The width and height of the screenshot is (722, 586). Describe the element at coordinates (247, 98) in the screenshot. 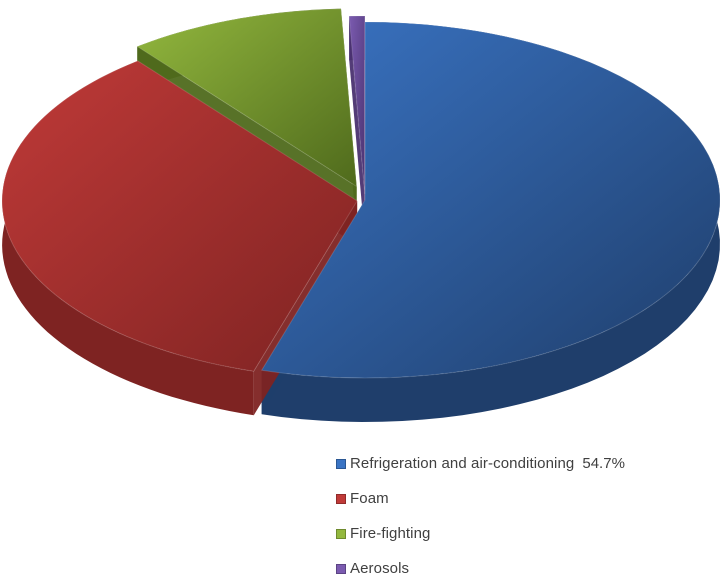

I see `slice-fire-fighting` at that location.